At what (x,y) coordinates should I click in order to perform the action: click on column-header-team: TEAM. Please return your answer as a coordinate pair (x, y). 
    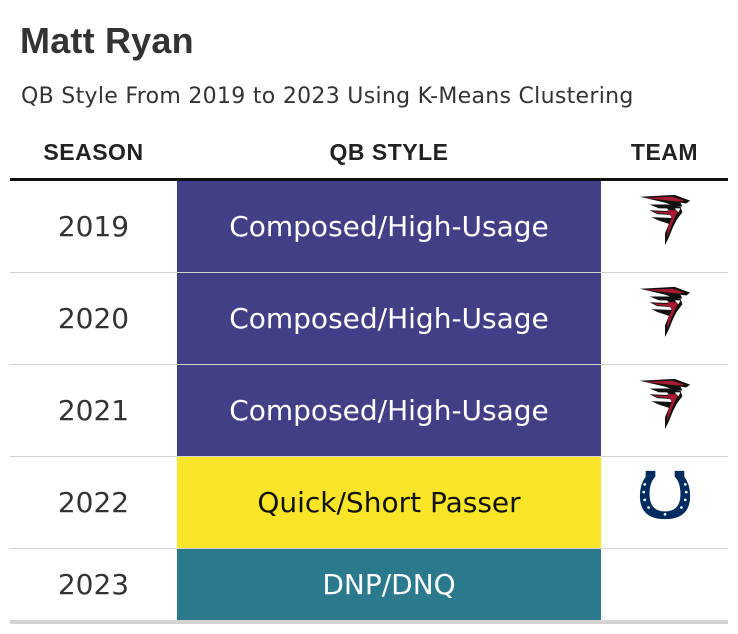
    Looking at the image, I should click on (664, 152).